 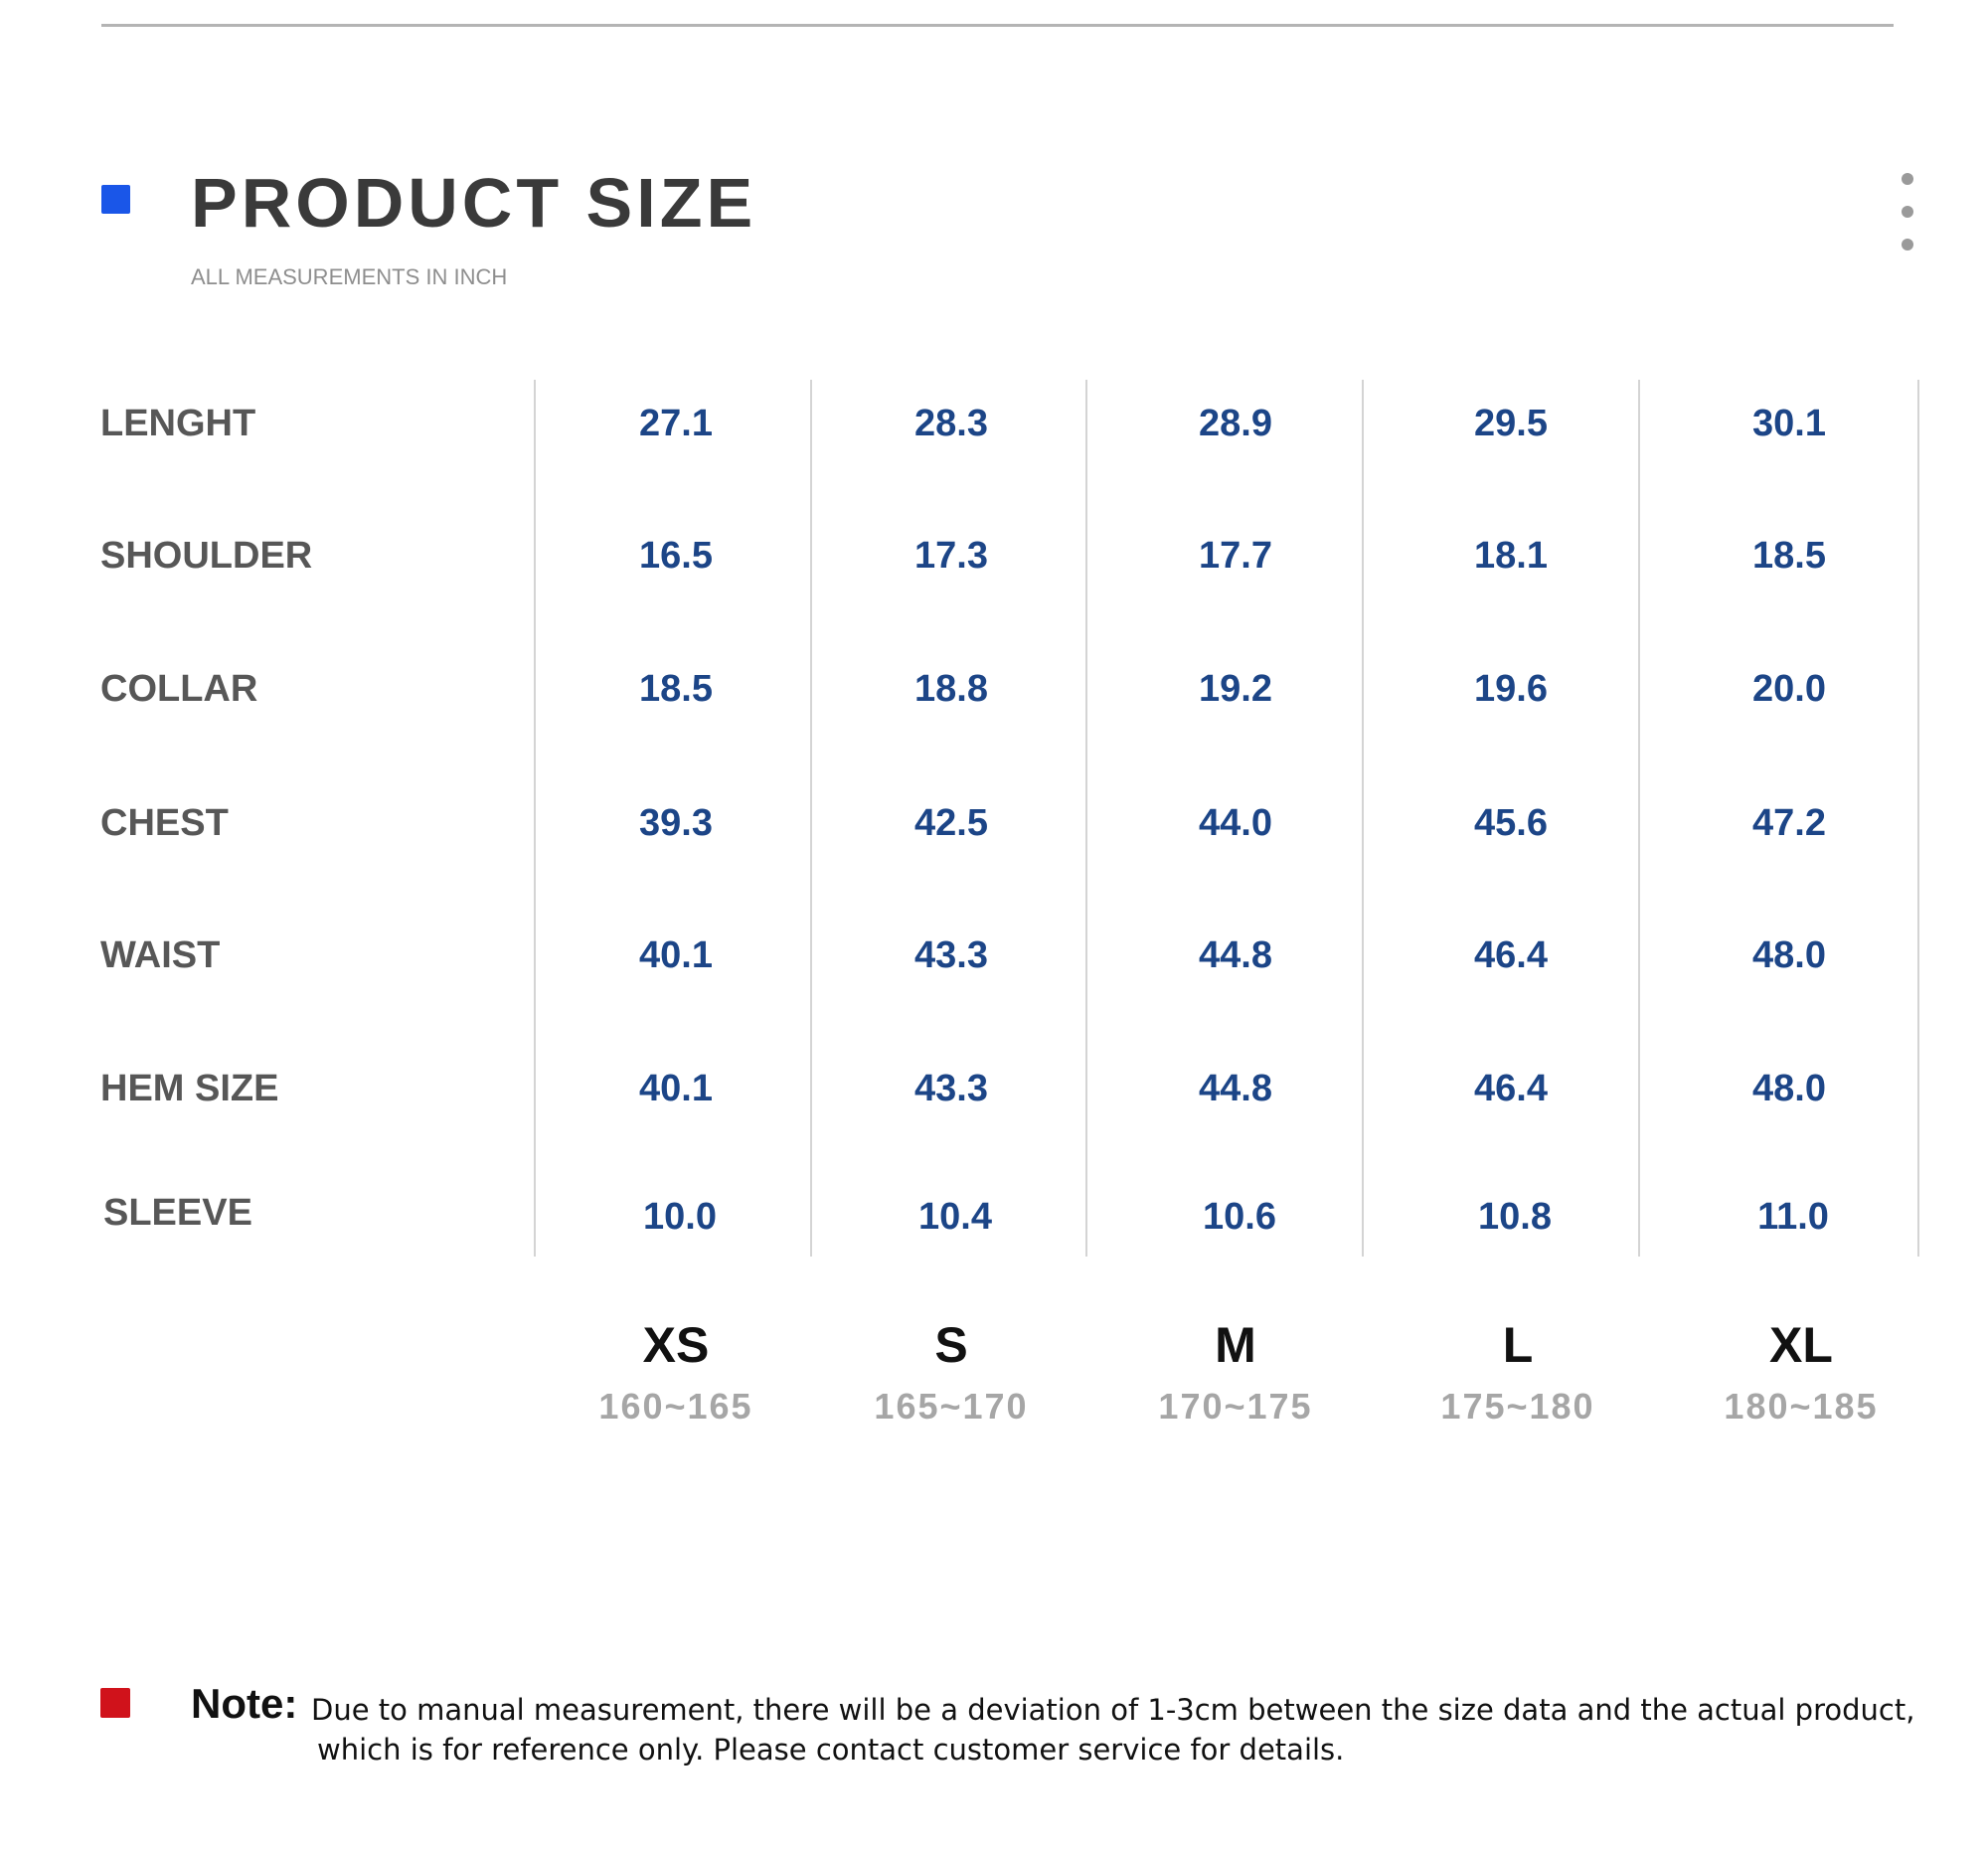 I want to click on size-label: XL, so click(x=1801, y=1345).